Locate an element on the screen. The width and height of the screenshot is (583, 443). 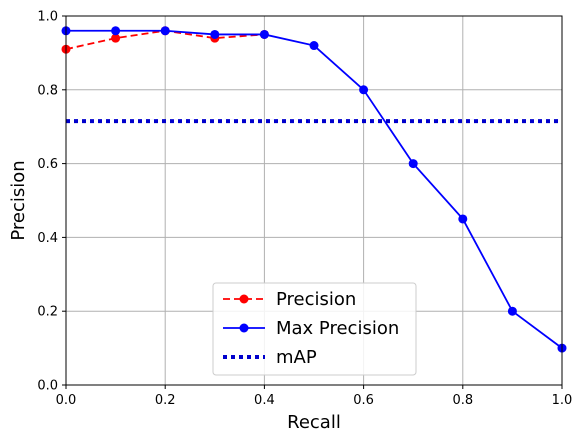
y-tick-label: 0.0 is located at coordinates (47, 386).